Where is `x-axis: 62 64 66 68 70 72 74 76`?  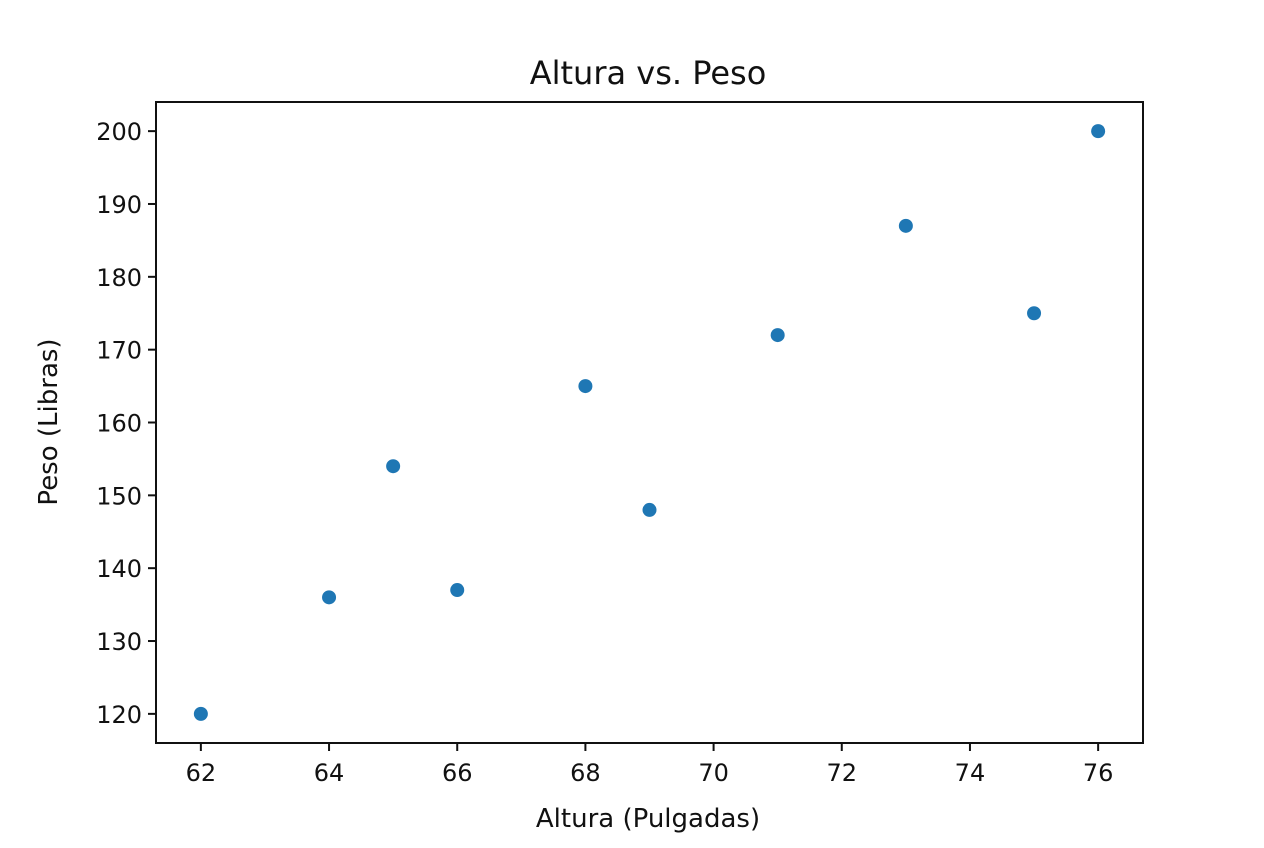 x-axis: 62 64 66 68 70 72 74 76 is located at coordinates (650, 765).